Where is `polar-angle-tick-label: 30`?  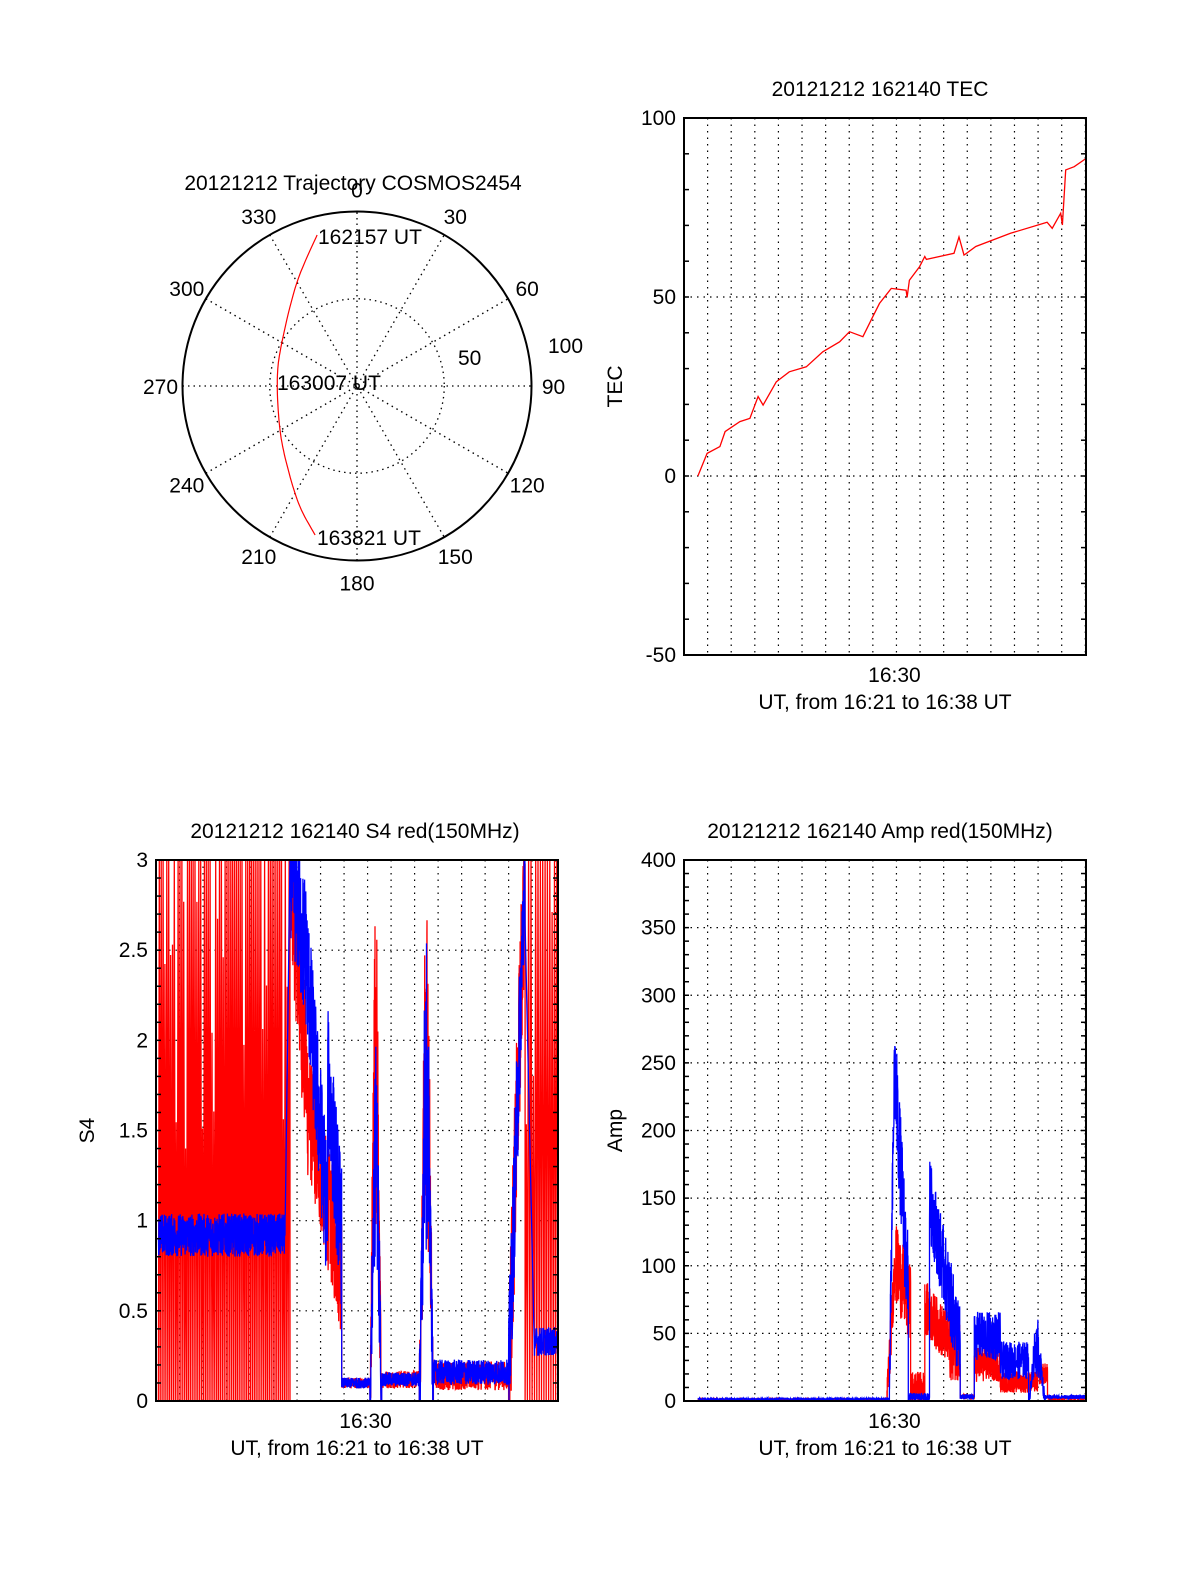 polar-angle-tick-label: 30 is located at coordinates (455, 217).